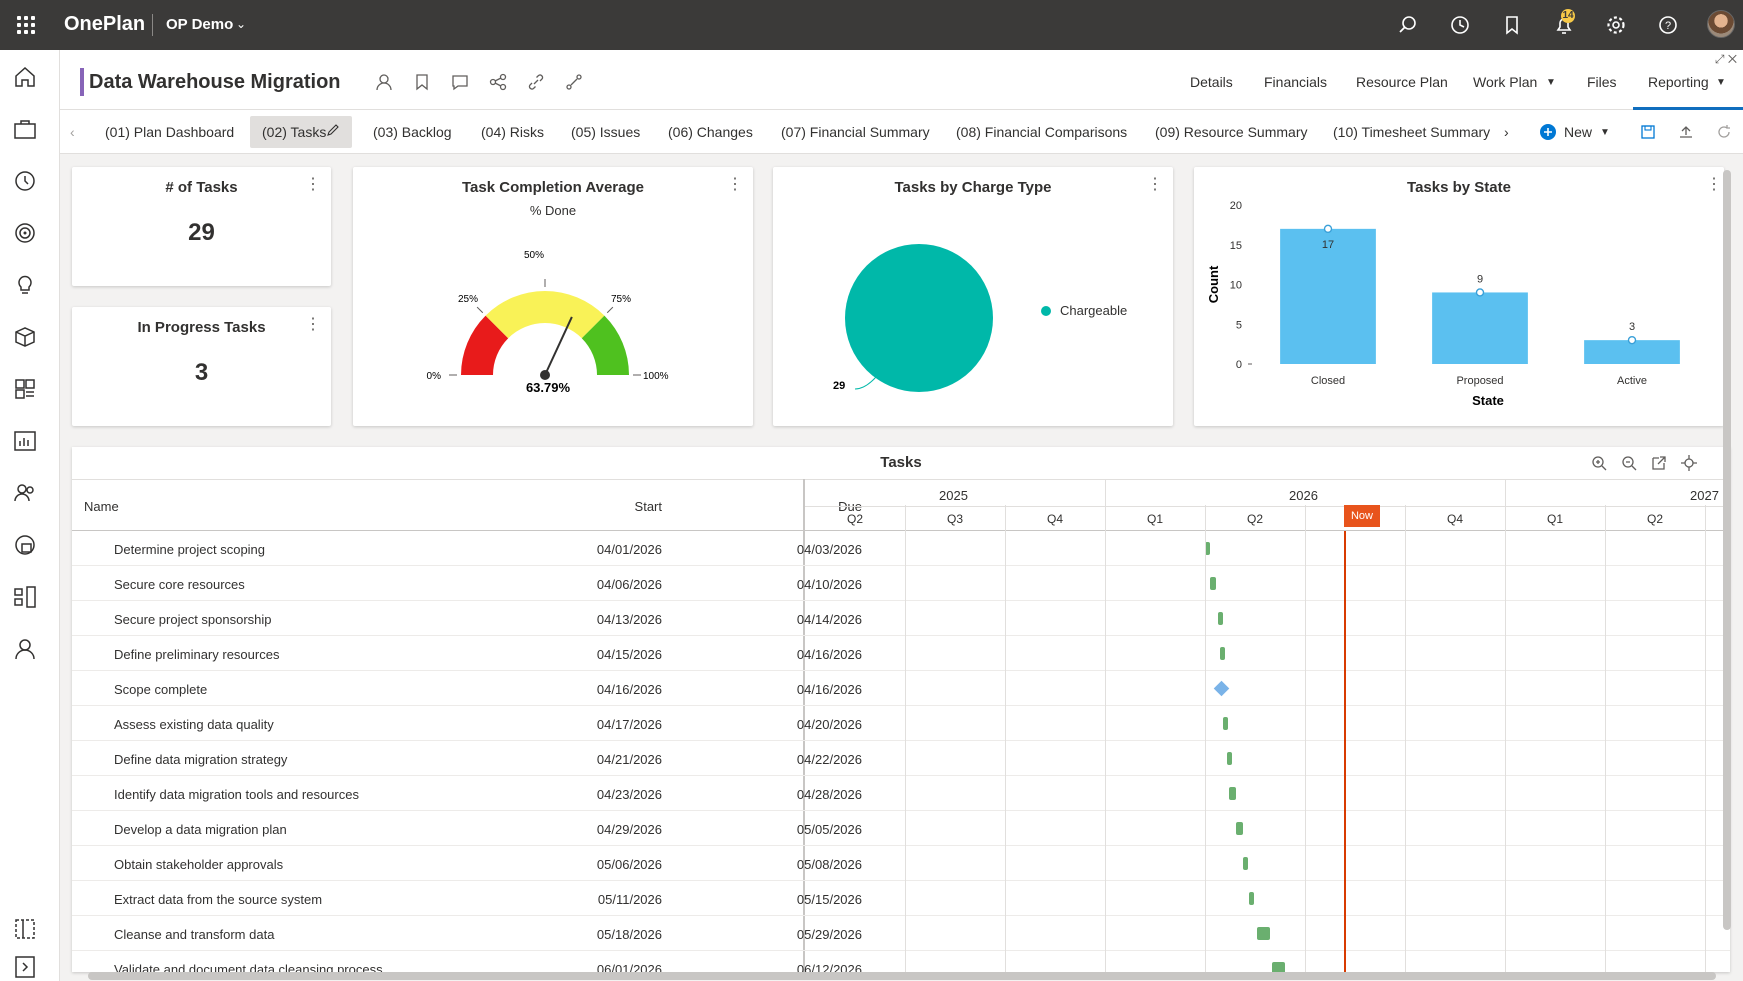 The height and width of the screenshot is (981, 1743). What do you see at coordinates (25, 233) in the screenshot?
I see `target-icon` at bounding box center [25, 233].